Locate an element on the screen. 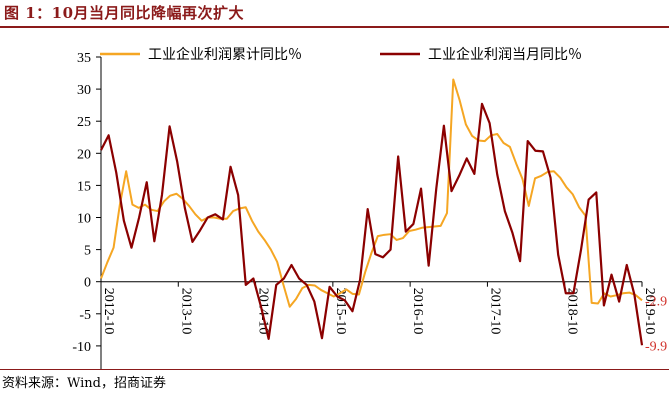  y-tick-label: -5 is located at coordinates (85, 315).